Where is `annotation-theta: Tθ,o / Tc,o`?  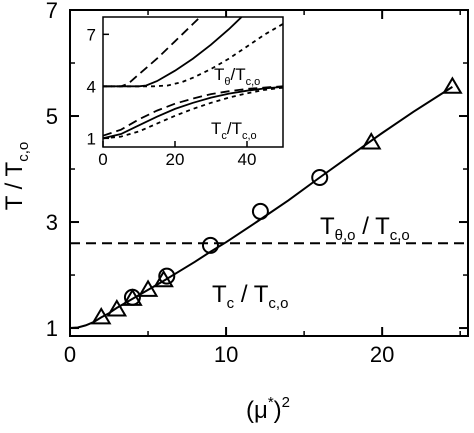 annotation-theta: Tθ,o / Tc,o is located at coordinates (365, 228).